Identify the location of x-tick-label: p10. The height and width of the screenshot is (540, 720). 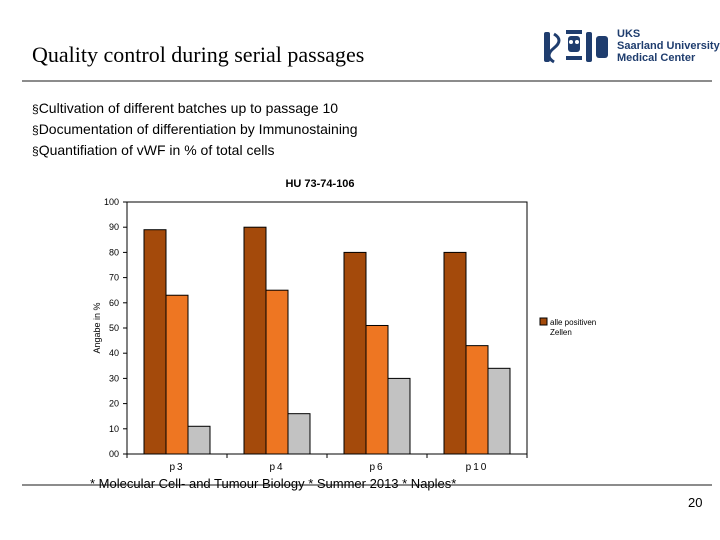
(477, 467).